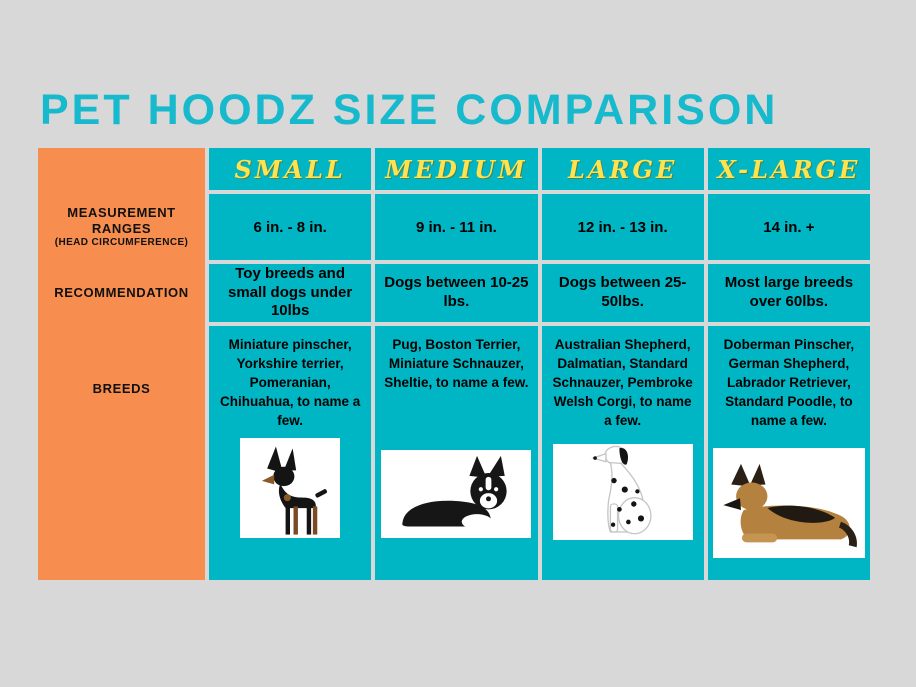 The height and width of the screenshot is (687, 916). I want to click on recommendation-small: Toy breeds and small dogs under 10lbs, so click(290, 293).